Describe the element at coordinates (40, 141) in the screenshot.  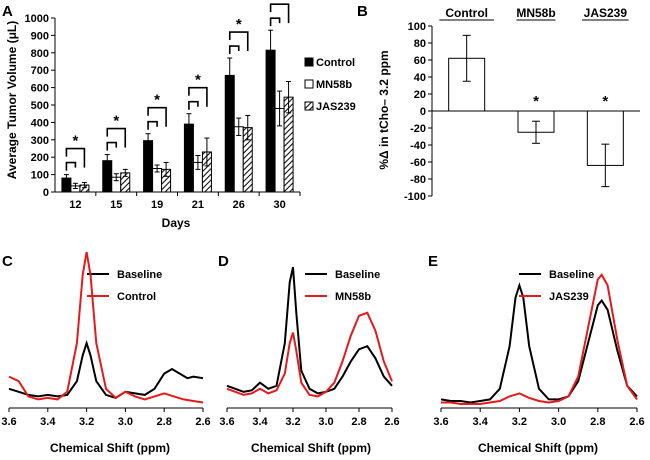
I see `chart-a-ytick-label: 300` at that location.